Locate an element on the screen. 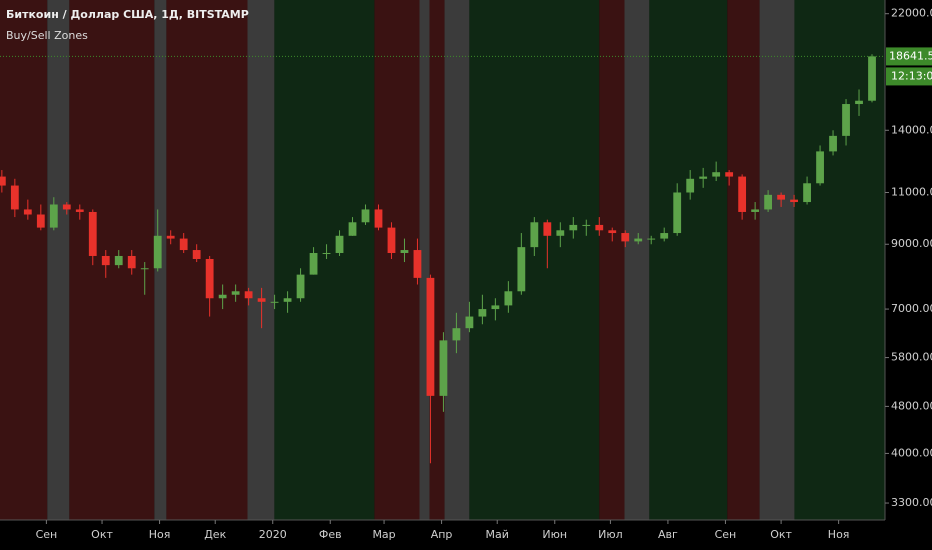  x-tick-label: Мар is located at coordinates (383, 534).